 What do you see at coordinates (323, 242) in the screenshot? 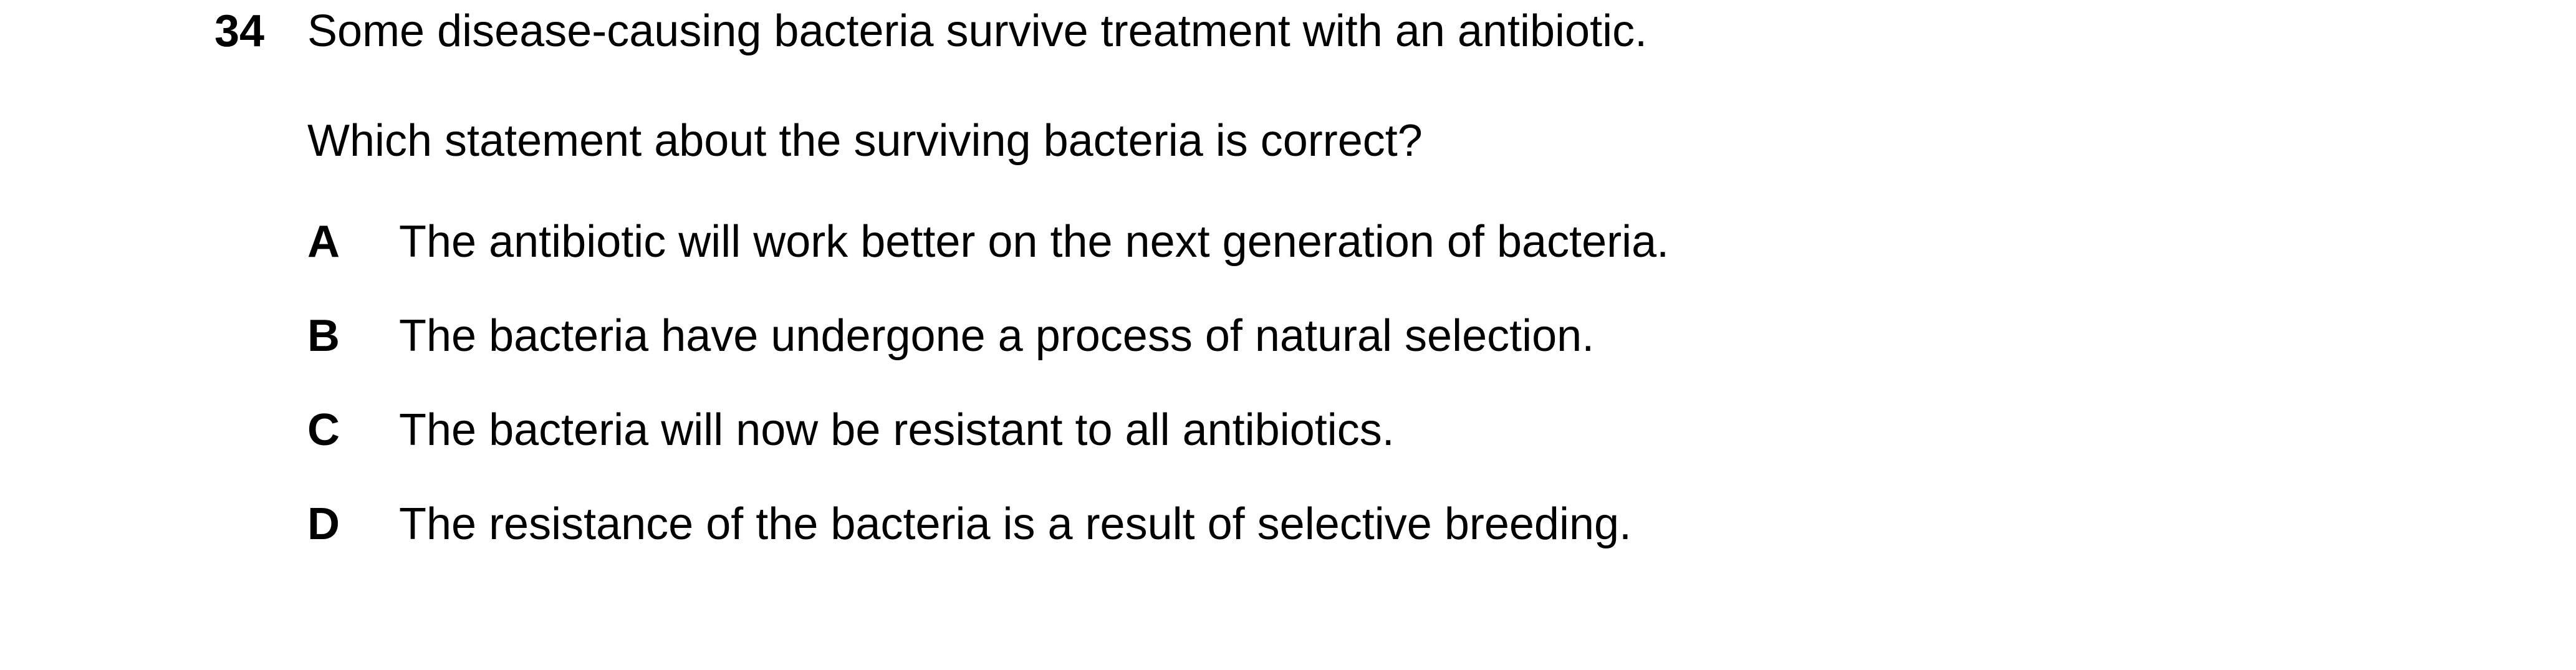
I see `option-letter: A` at bounding box center [323, 242].